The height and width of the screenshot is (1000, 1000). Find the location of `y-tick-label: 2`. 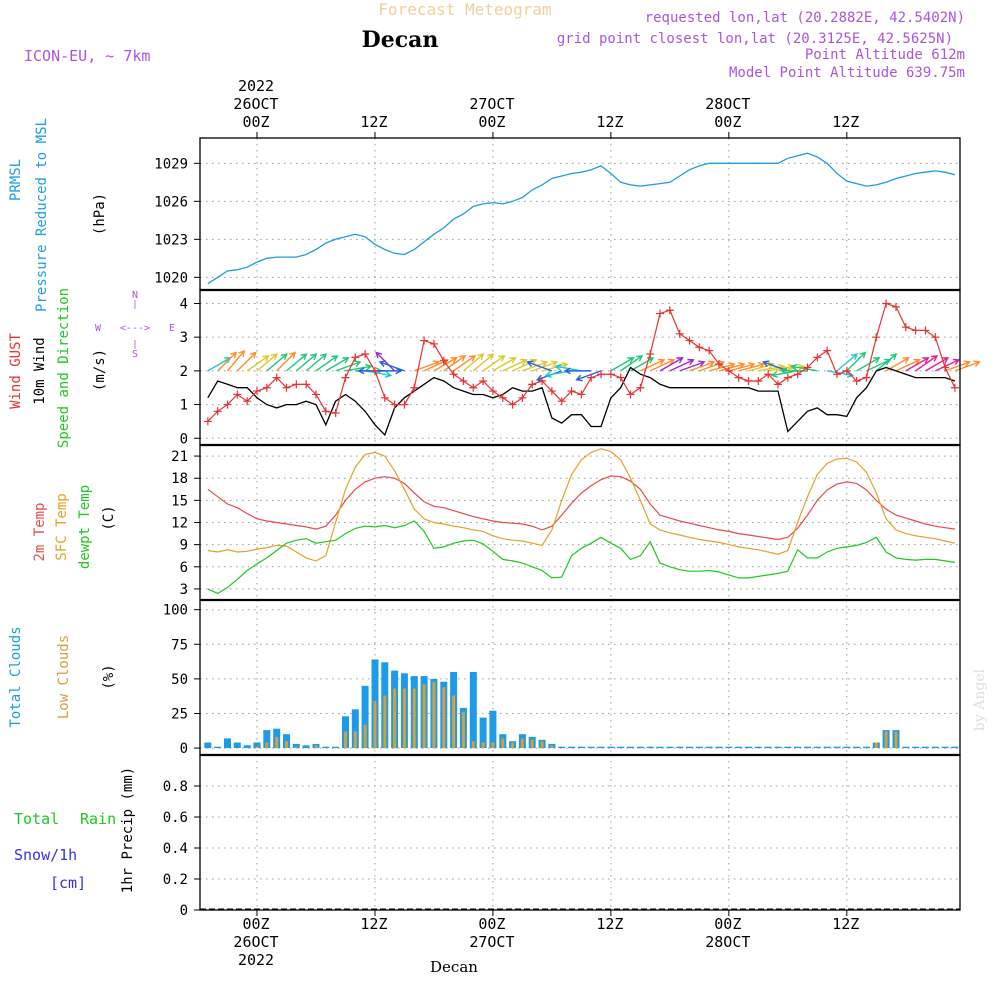

y-tick-label: 2 is located at coordinates (184, 372).